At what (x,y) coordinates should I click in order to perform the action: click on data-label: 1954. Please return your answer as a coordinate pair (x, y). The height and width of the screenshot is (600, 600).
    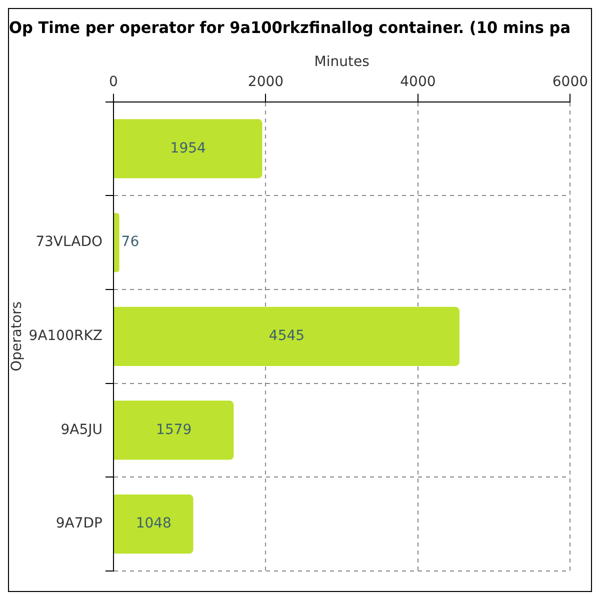
    Looking at the image, I should click on (188, 148).